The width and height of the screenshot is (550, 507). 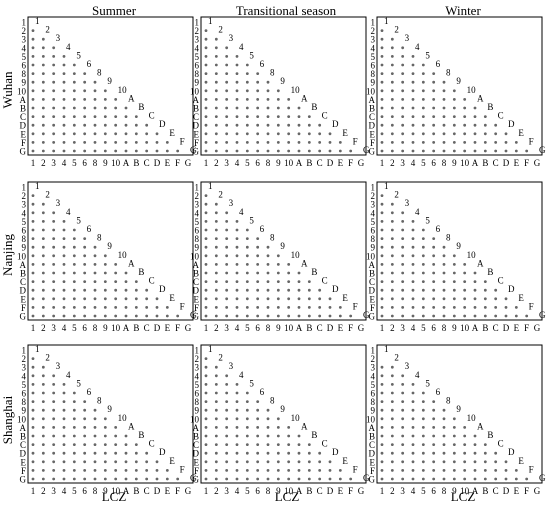 I want to click on diagonal-label: 5, so click(x=251, y=220).